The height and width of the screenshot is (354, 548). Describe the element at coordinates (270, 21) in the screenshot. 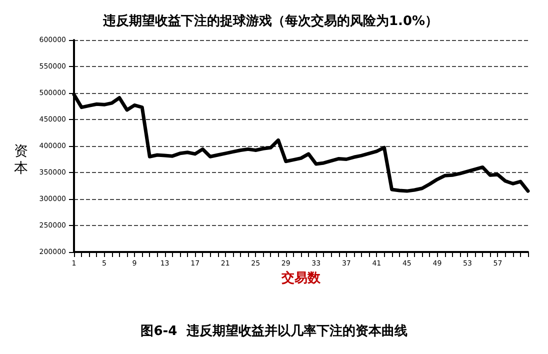

I see `chart-title: 违反期望收益下注的捉球游戏（每次交易的风险为1.0%）` at that location.